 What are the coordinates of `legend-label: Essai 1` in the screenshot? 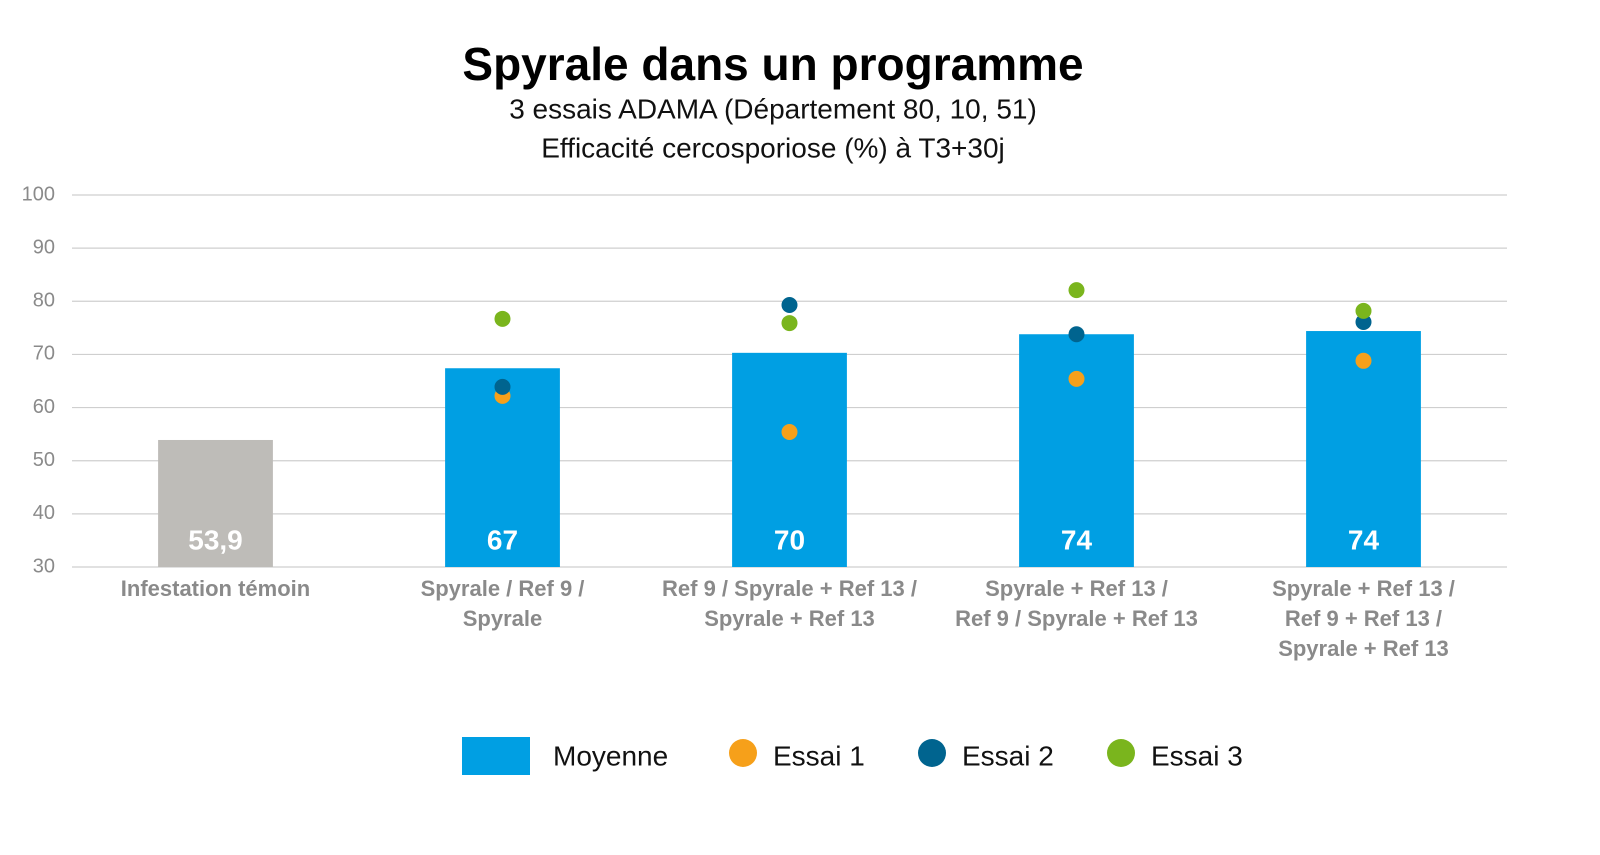 It's located at (819, 755).